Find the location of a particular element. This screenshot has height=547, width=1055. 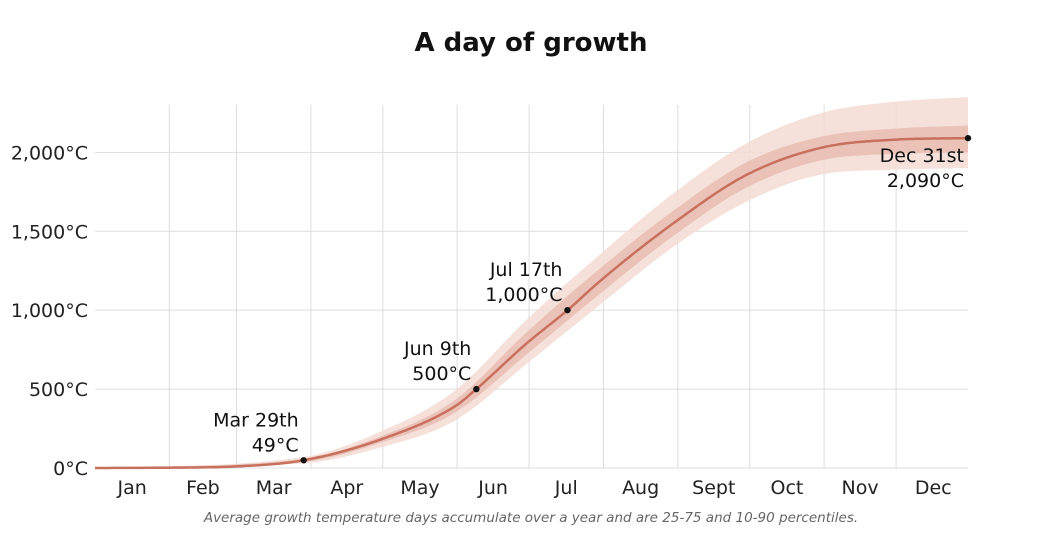

x-tick-label: Jul is located at coordinates (566, 488).